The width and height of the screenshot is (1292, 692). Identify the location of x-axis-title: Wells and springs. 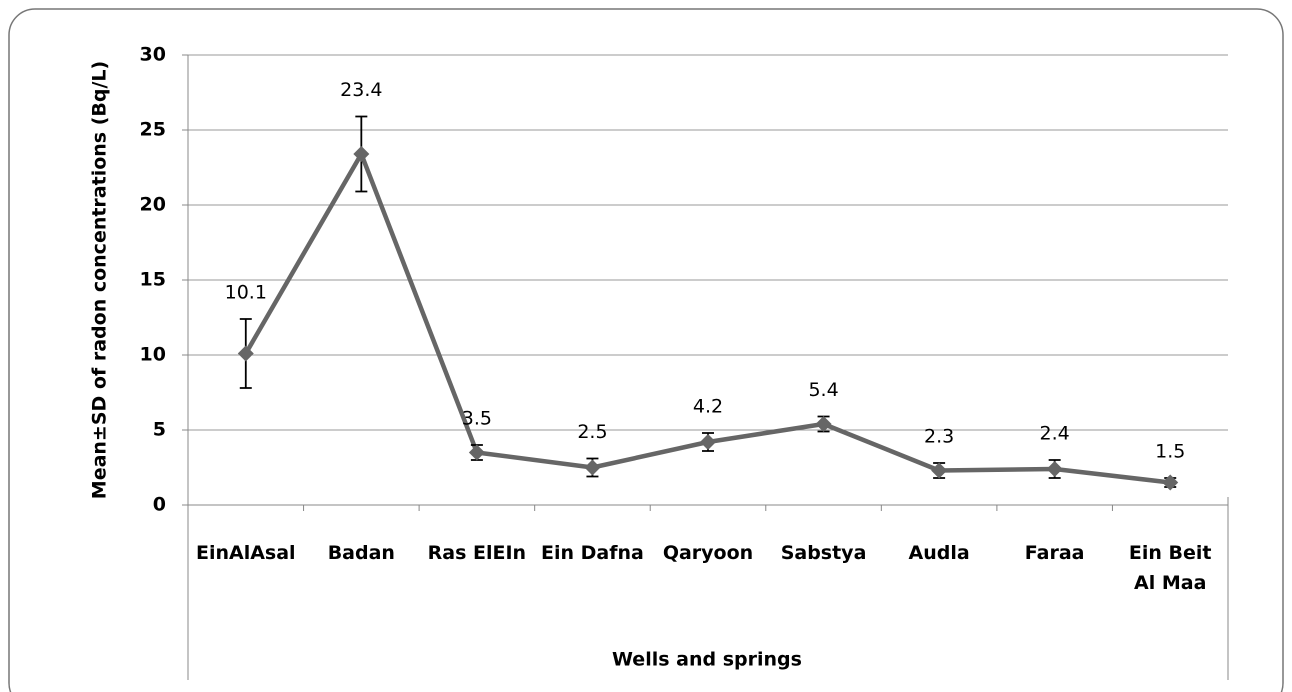
(707, 660).